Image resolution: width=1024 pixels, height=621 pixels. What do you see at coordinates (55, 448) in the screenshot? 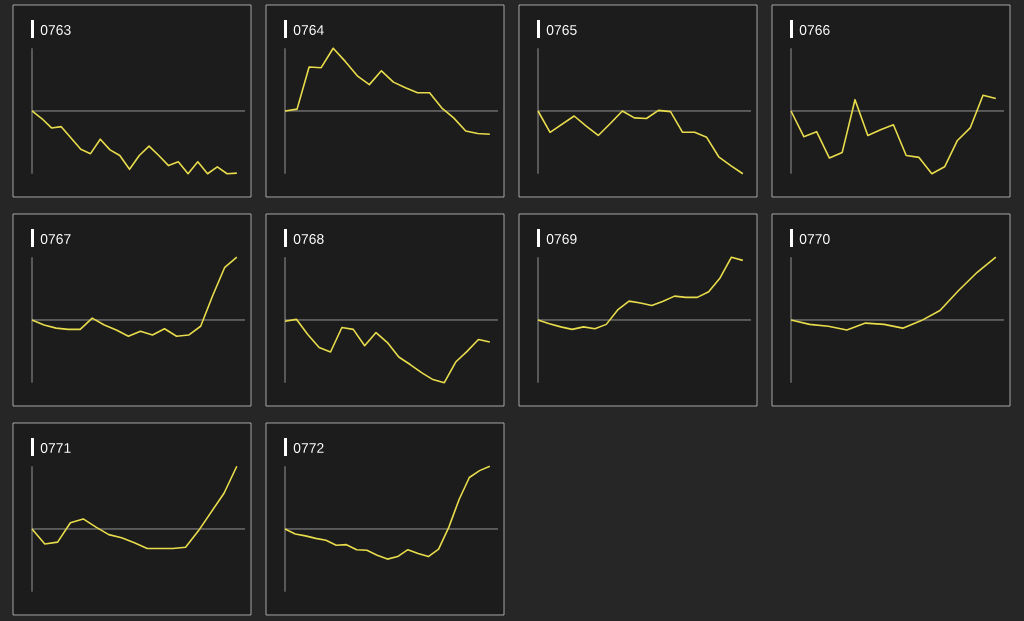
I see `chart-title: 0771` at bounding box center [55, 448].